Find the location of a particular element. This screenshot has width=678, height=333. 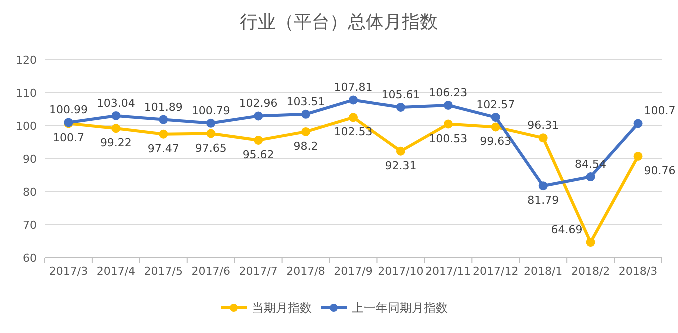

data-label: 102.96 is located at coordinates (258, 103).